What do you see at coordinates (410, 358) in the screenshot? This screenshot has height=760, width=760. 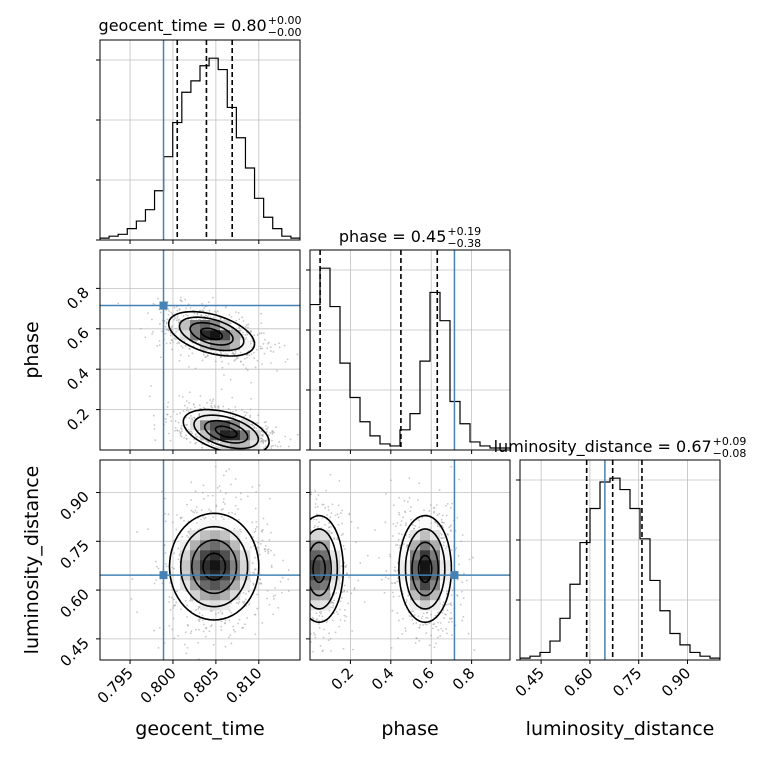 I see `histogram-phase` at bounding box center [410, 358].